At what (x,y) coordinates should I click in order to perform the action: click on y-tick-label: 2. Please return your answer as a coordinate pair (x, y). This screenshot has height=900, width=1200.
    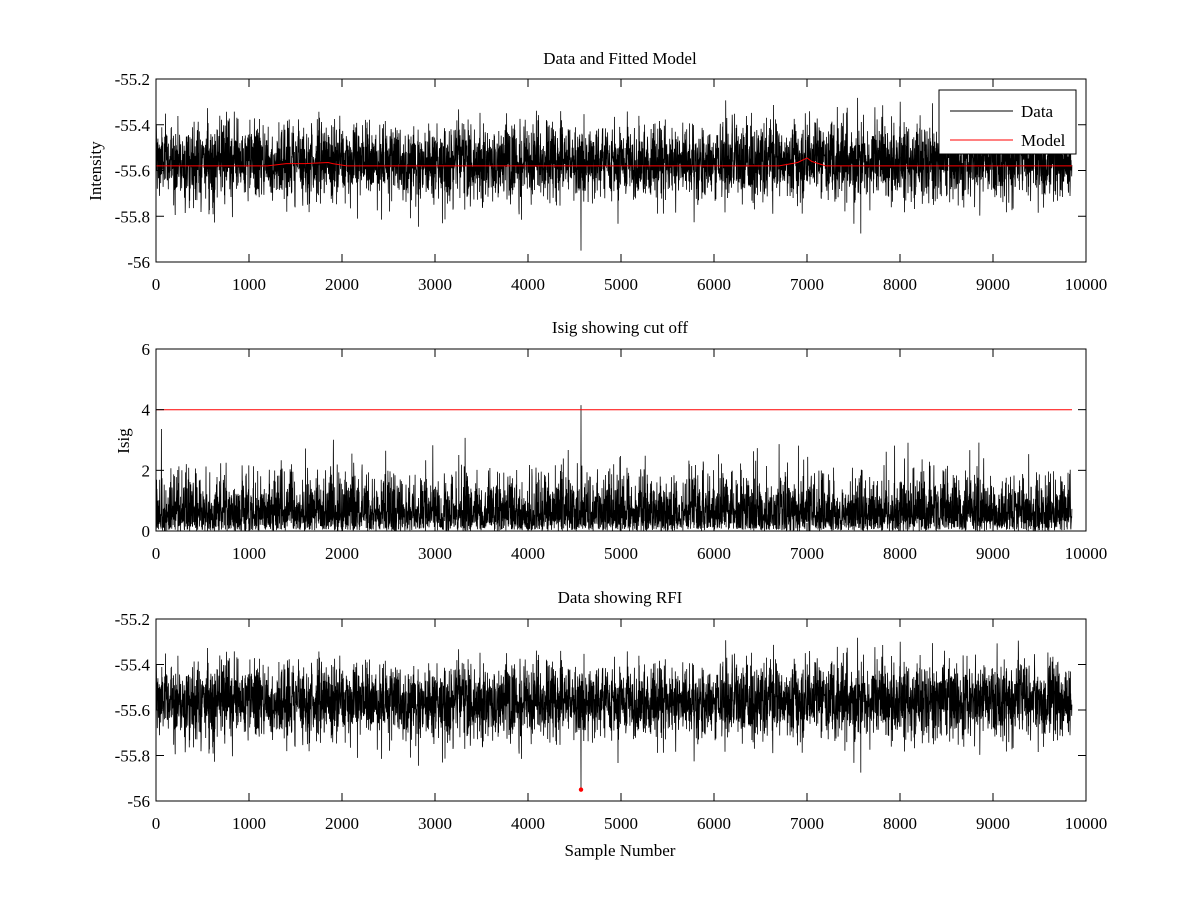
    Looking at the image, I should click on (146, 470).